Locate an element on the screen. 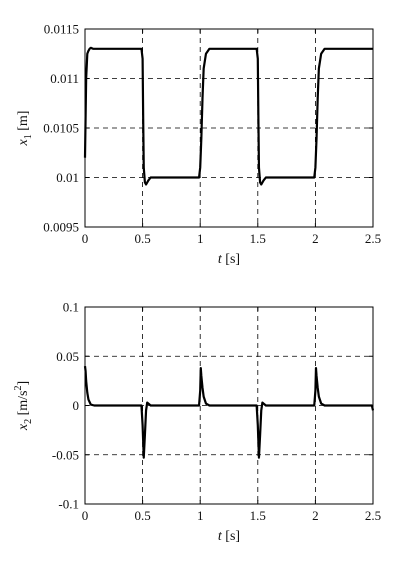  y-tick-label: 0.05 is located at coordinates (67, 356).